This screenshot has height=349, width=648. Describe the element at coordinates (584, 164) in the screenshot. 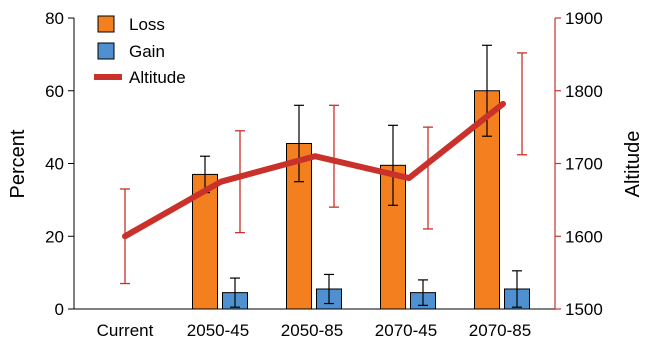

I see `right-tick-label: 1700` at that location.